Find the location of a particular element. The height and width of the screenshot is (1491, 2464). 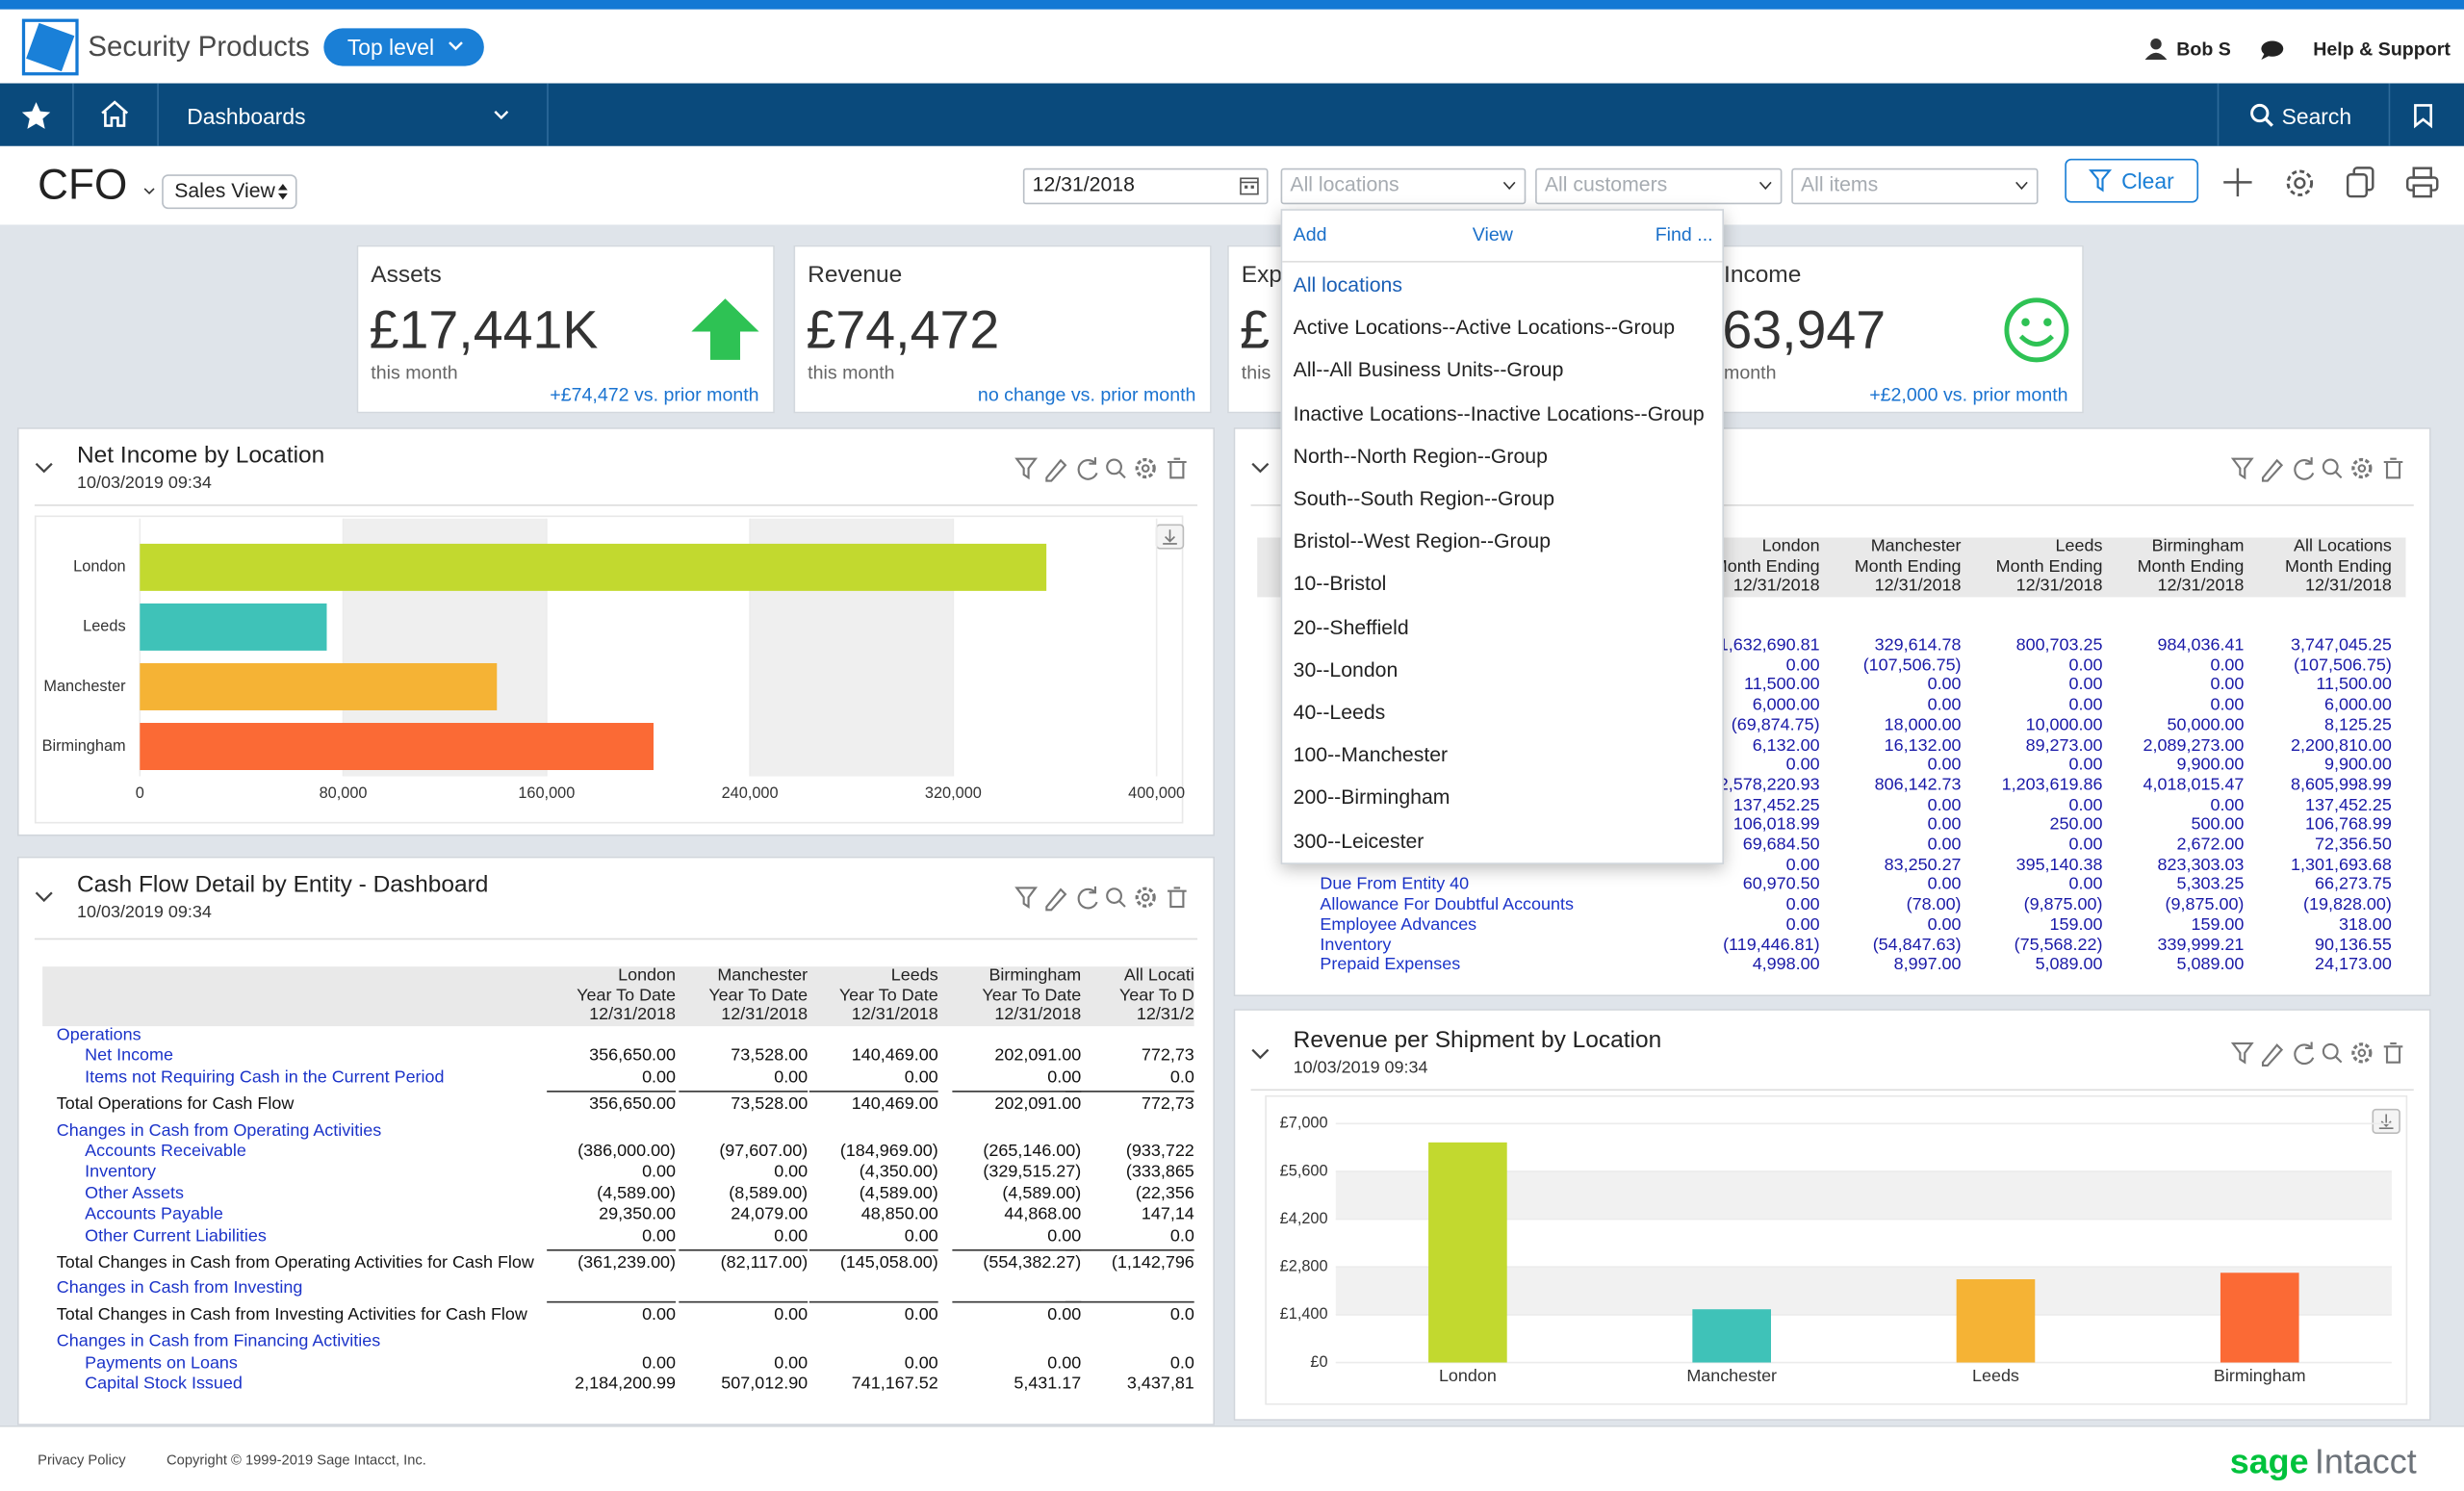

footer-brand: sage is located at coordinates (2269, 1461).